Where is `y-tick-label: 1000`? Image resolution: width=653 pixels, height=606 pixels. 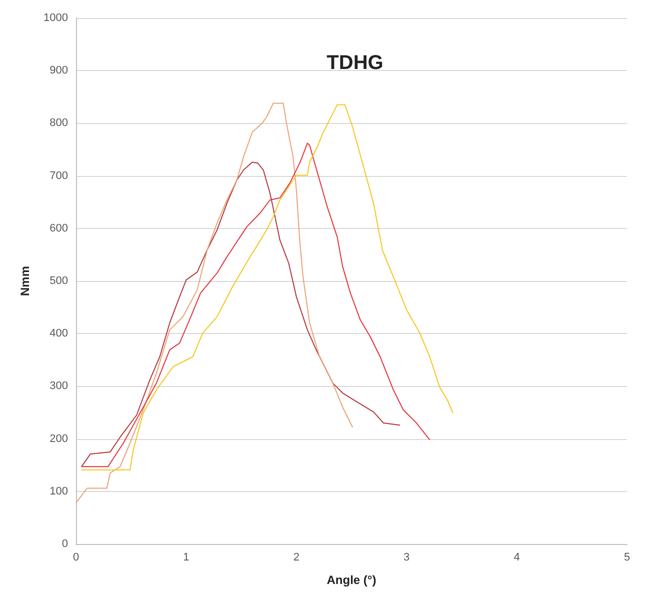
y-tick-label: 1000 is located at coordinates (56, 18).